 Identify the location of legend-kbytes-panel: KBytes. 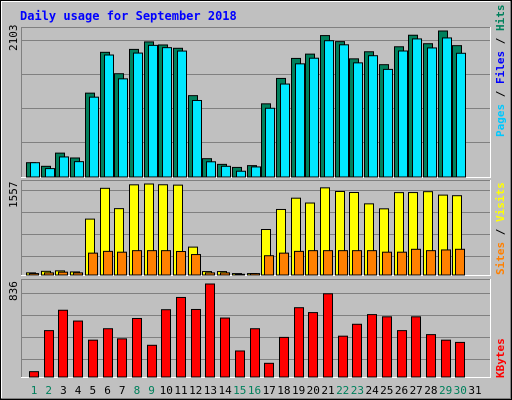
(500, 358).